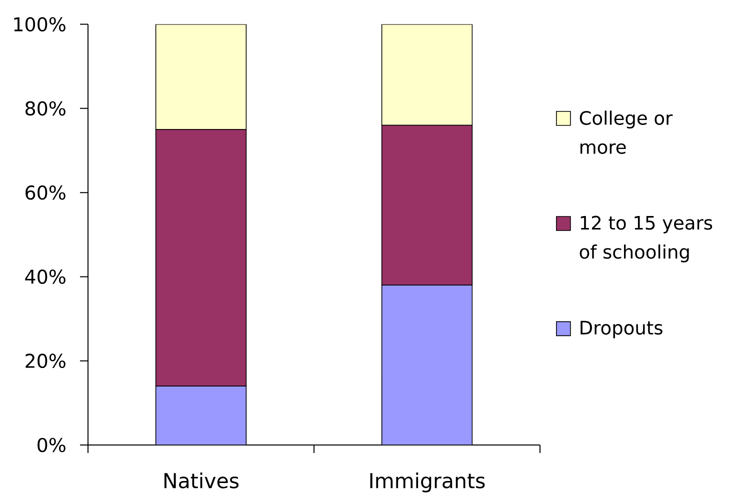 The width and height of the screenshot is (730, 495). I want to click on y-tick-label: 100%, so click(40, 24).